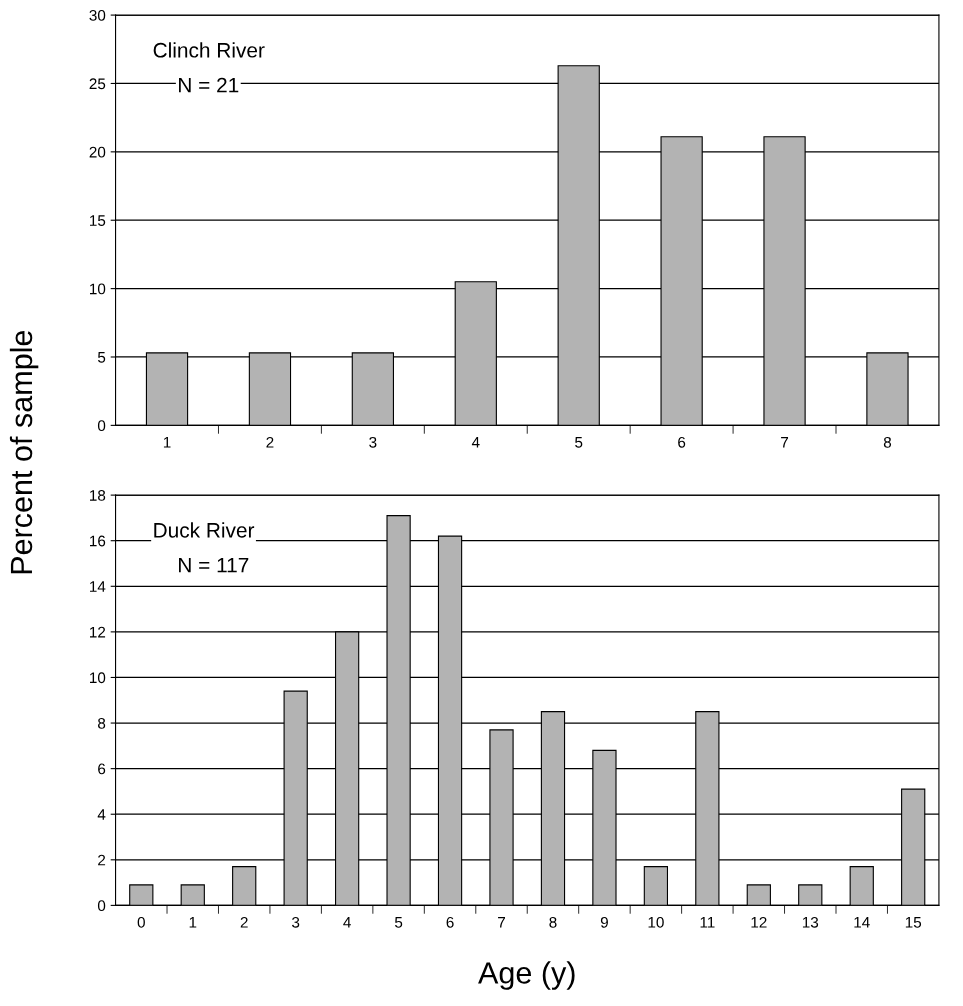  Describe the element at coordinates (204, 530) in the screenshot. I see `annotation: Duck River` at that location.